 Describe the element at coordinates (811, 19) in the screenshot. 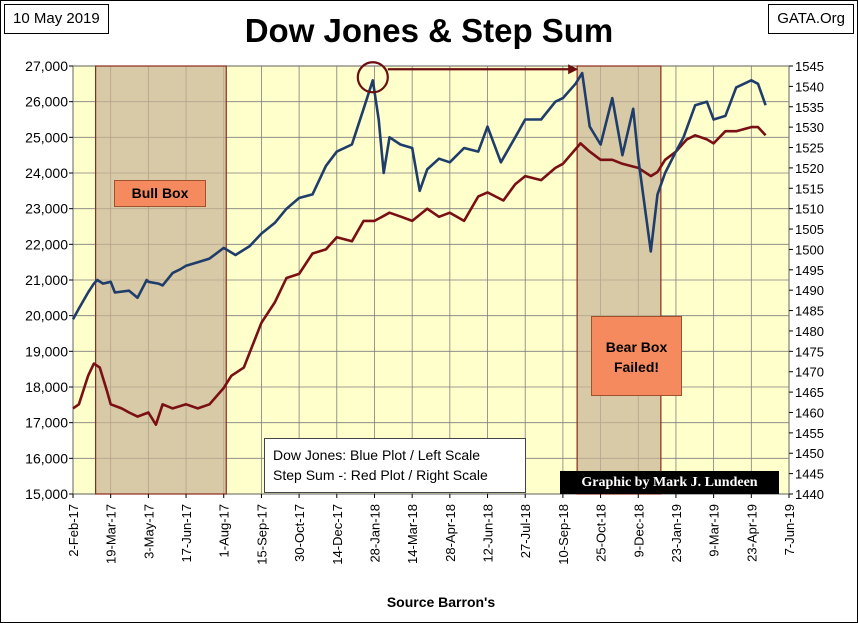

I see `source-tag: GATA.Org` at that location.